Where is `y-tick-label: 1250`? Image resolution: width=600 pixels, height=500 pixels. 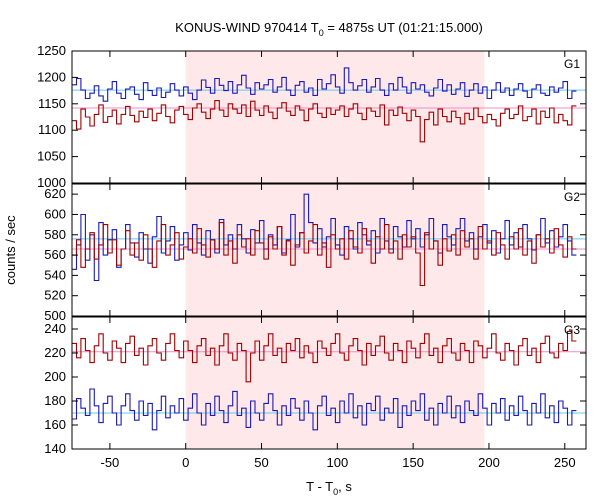 y-tick-label: 1250 is located at coordinates (51, 50).